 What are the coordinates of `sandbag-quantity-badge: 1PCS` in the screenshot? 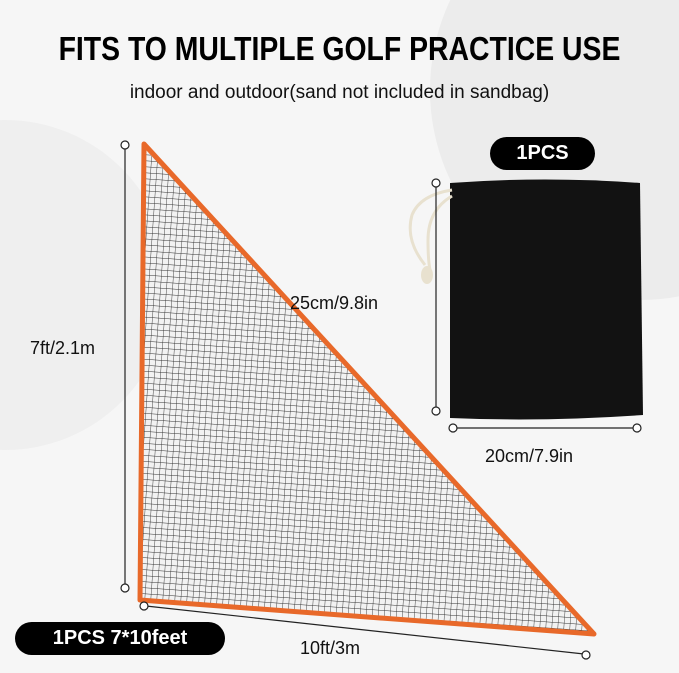 It's located at (542, 153).